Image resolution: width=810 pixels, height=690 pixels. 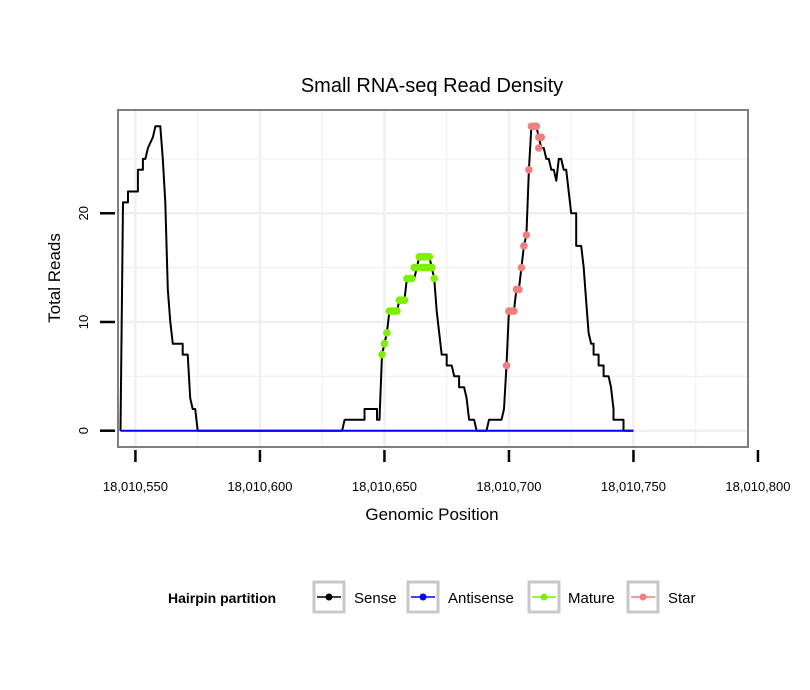 I want to click on y-tick-label: 20, so click(x=83, y=213).